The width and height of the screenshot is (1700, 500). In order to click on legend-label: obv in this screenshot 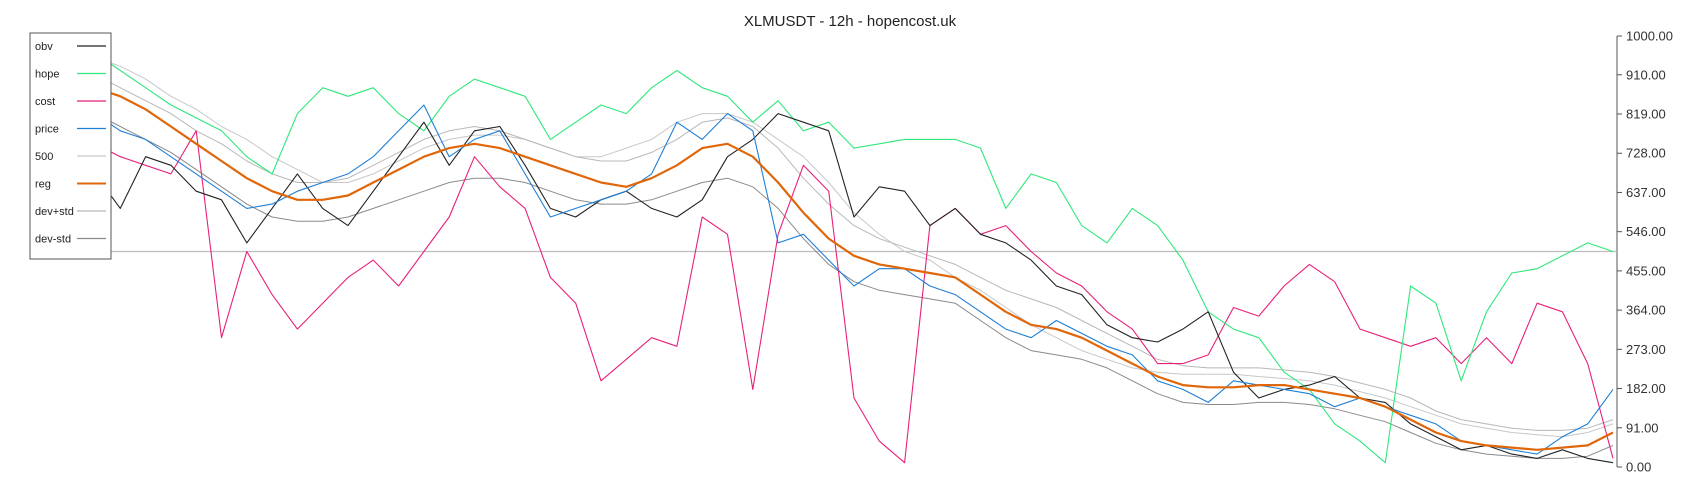, I will do `click(44, 47)`.